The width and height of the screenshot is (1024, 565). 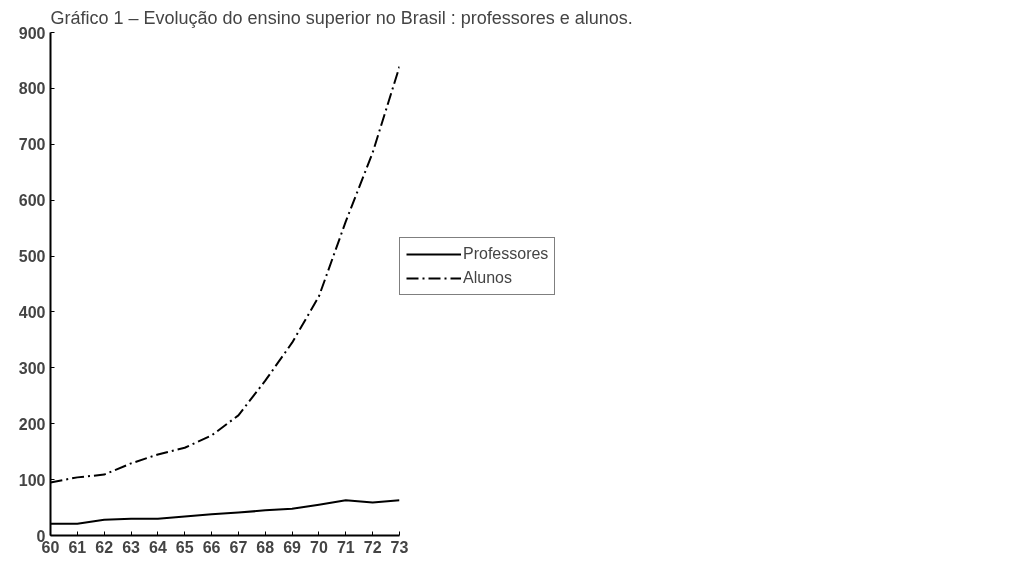 I want to click on y-tick-label: 500, so click(x=32, y=257).